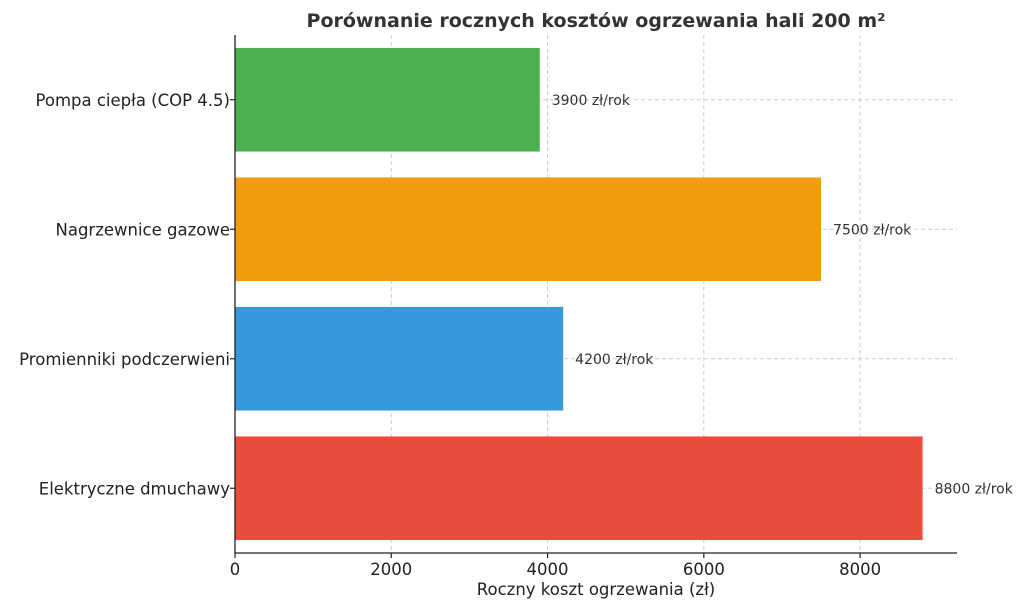 This screenshot has width=1024, height=609. Describe the element at coordinates (614, 360) in the screenshot. I see `data-label: 4200 zł/rok` at that location.